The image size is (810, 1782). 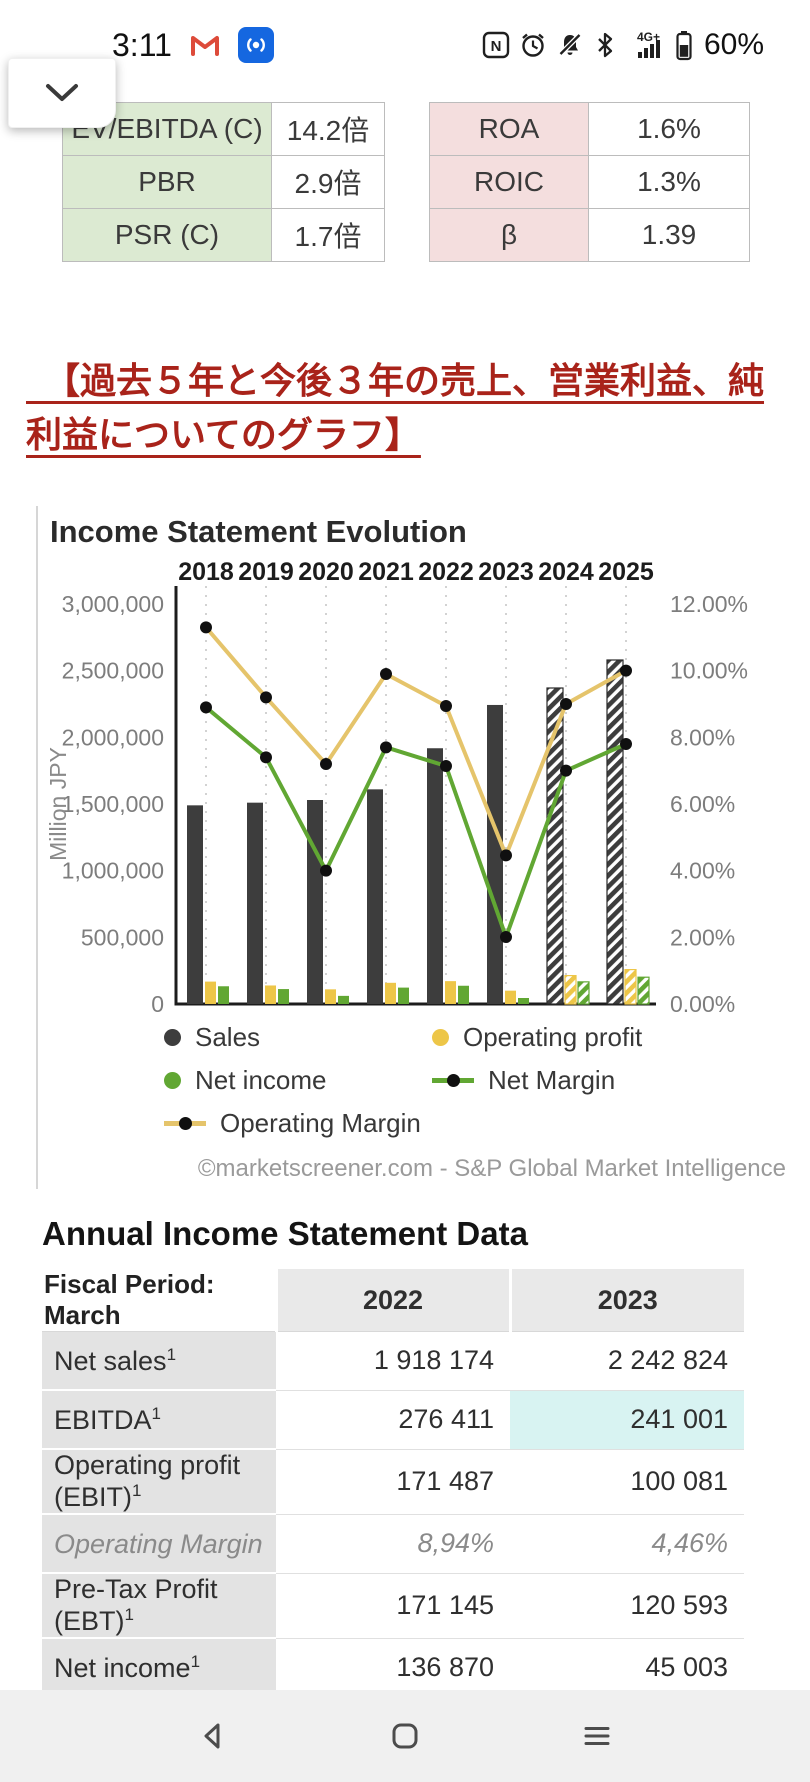 I want to click on svg-text: 8.00%, so click(x=702, y=737).